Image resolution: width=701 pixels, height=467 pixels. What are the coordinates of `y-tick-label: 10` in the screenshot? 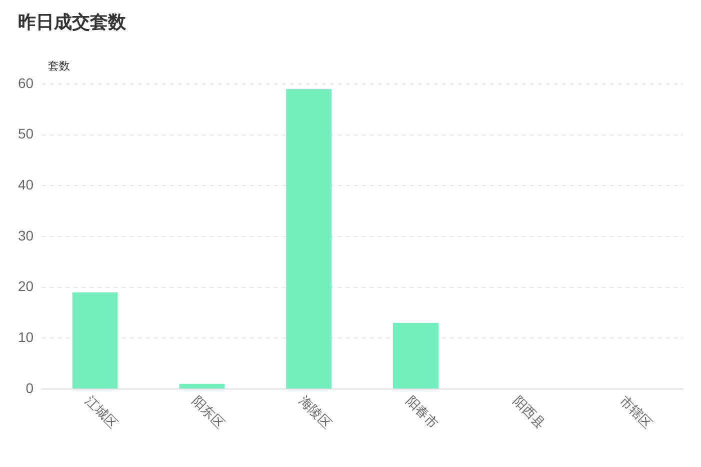 It's located at (26, 337).